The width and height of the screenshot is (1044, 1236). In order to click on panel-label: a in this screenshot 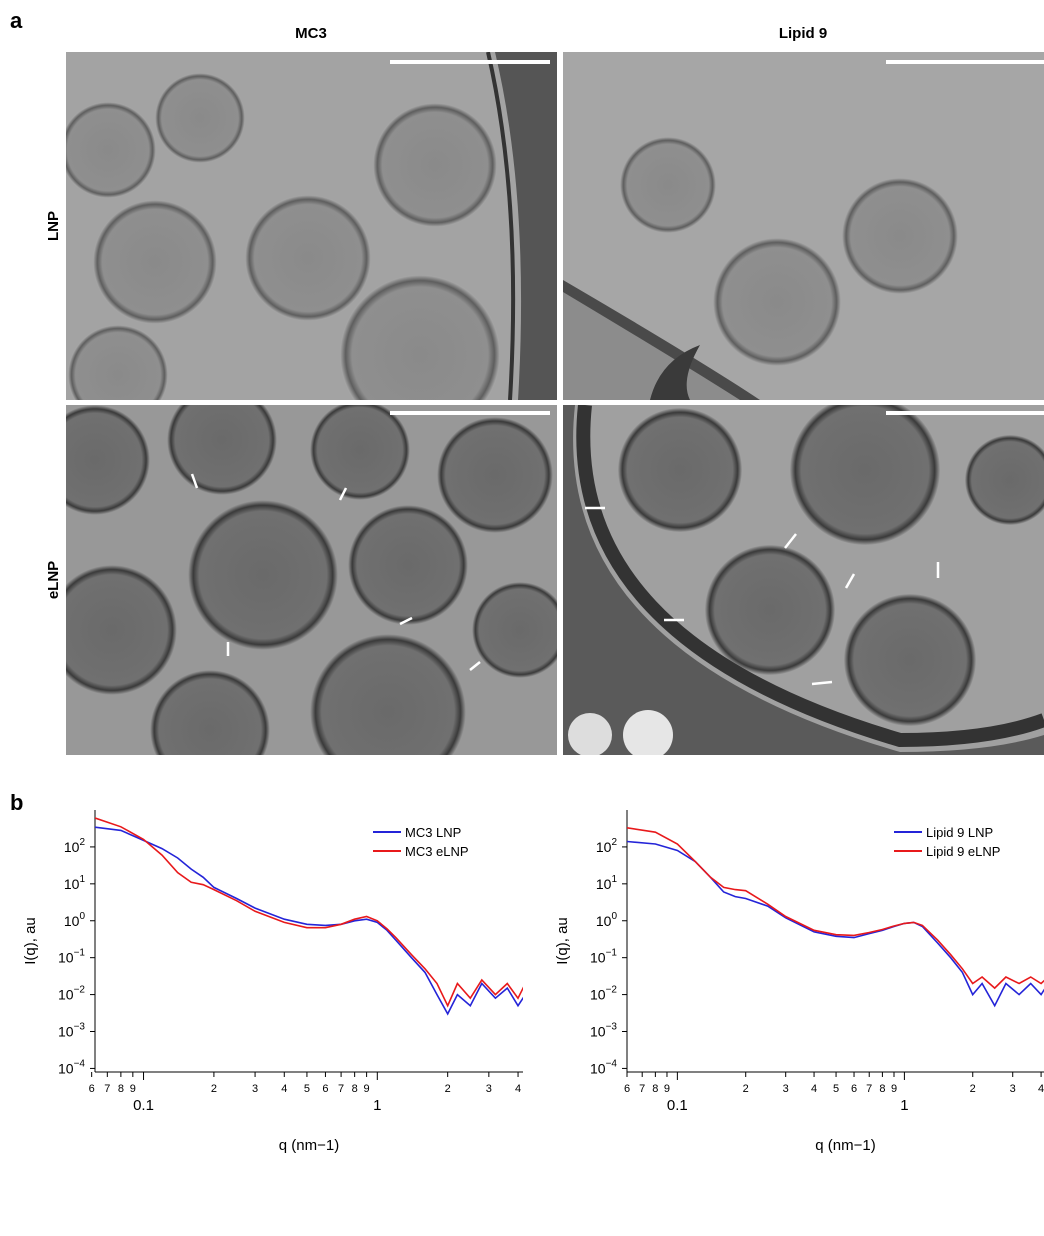, I will do `click(16, 20)`.